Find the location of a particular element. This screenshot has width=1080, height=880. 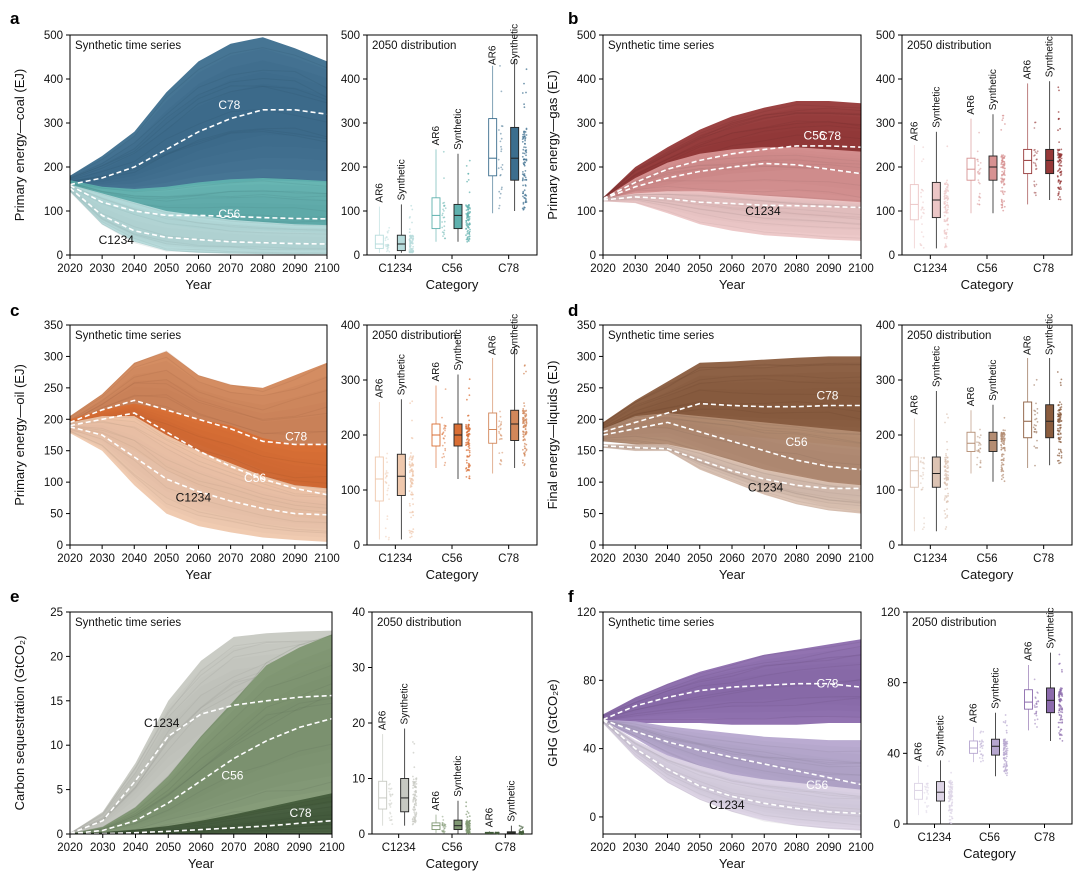

x-tick-label: 2100 is located at coordinates (332, 848).